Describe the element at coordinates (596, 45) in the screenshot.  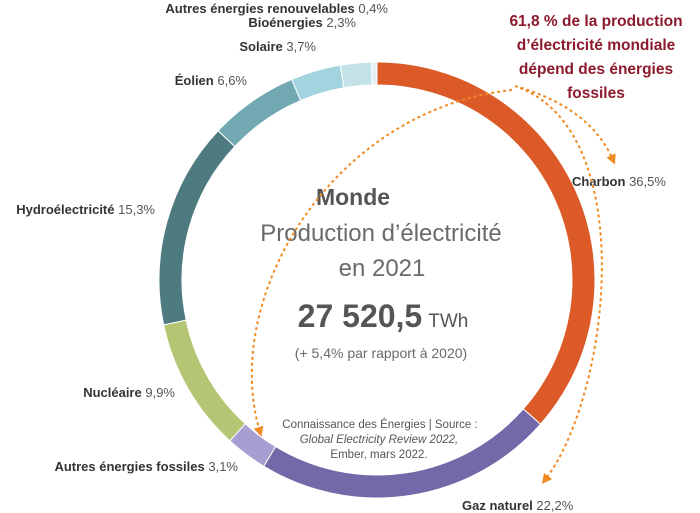
I see `annotation-line-2: d’électricité mondiale` at that location.